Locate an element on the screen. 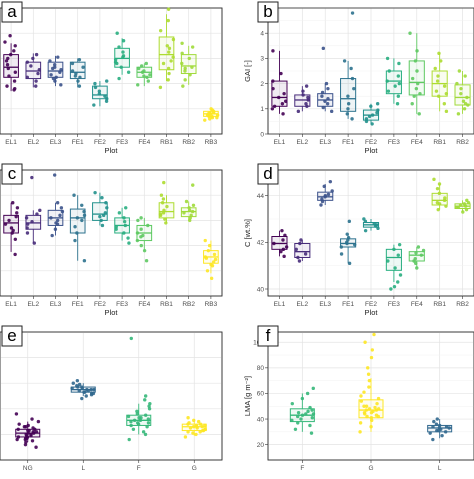 The width and height of the screenshot is (474, 479). x-tick-label-FE1: FE1 is located at coordinates (78, 304).